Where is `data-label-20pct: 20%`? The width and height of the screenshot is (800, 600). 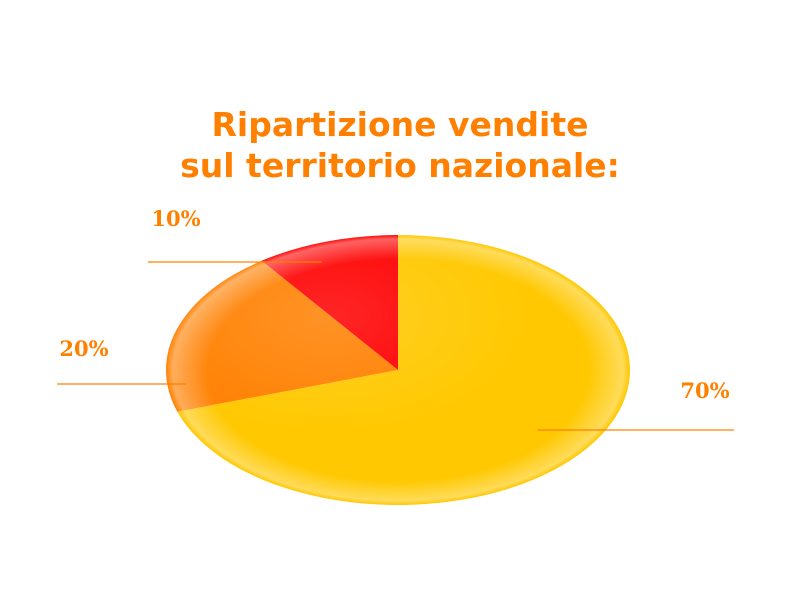
data-label-20pct: 20% is located at coordinates (83, 348).